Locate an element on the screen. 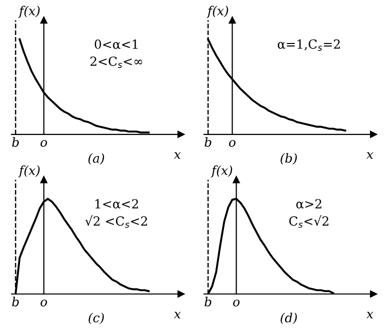 Image resolution: width=385 pixels, height=336 pixels. annotation: 0<α<1 is located at coordinates (116, 44).